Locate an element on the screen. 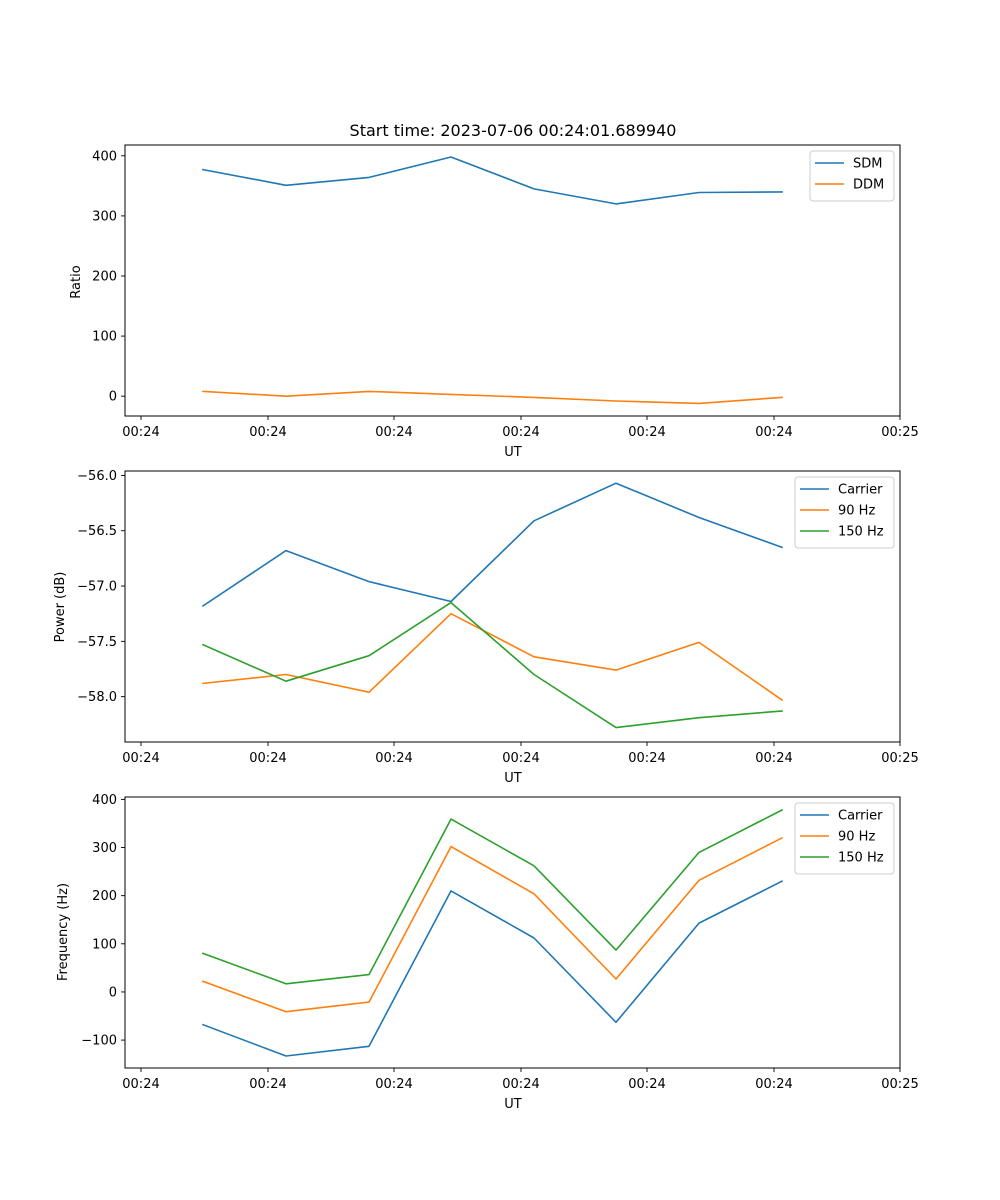 This screenshot has height=1200, width=1000. y-tick-label: −56.0 is located at coordinates (97, 476).